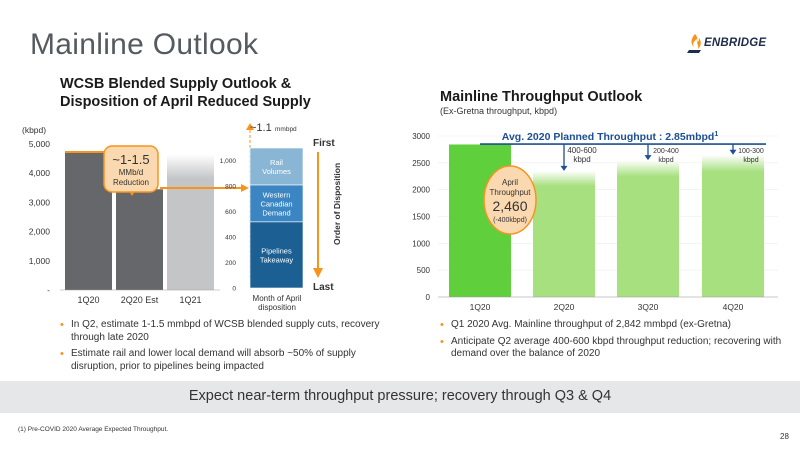  What do you see at coordinates (510, 220) in the screenshot?
I see `april-badge-delta: (-400kbpd)` at bounding box center [510, 220].